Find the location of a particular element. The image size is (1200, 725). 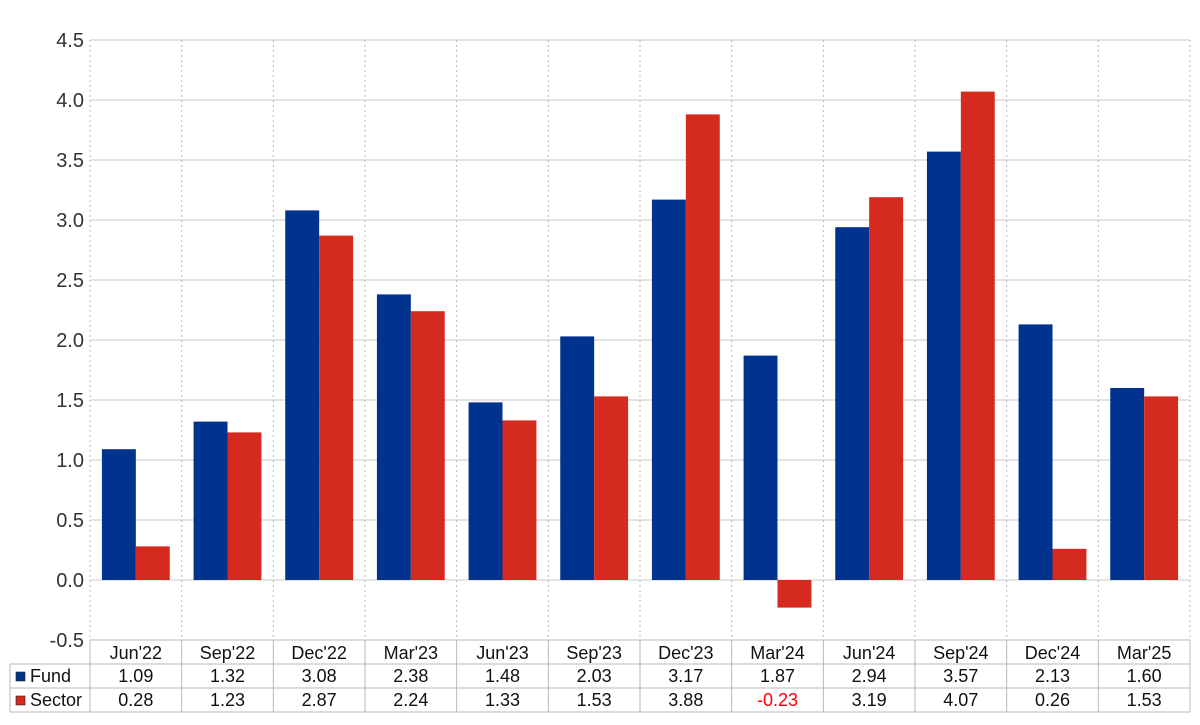

y-tick-label: 0.5 is located at coordinates (70, 521).